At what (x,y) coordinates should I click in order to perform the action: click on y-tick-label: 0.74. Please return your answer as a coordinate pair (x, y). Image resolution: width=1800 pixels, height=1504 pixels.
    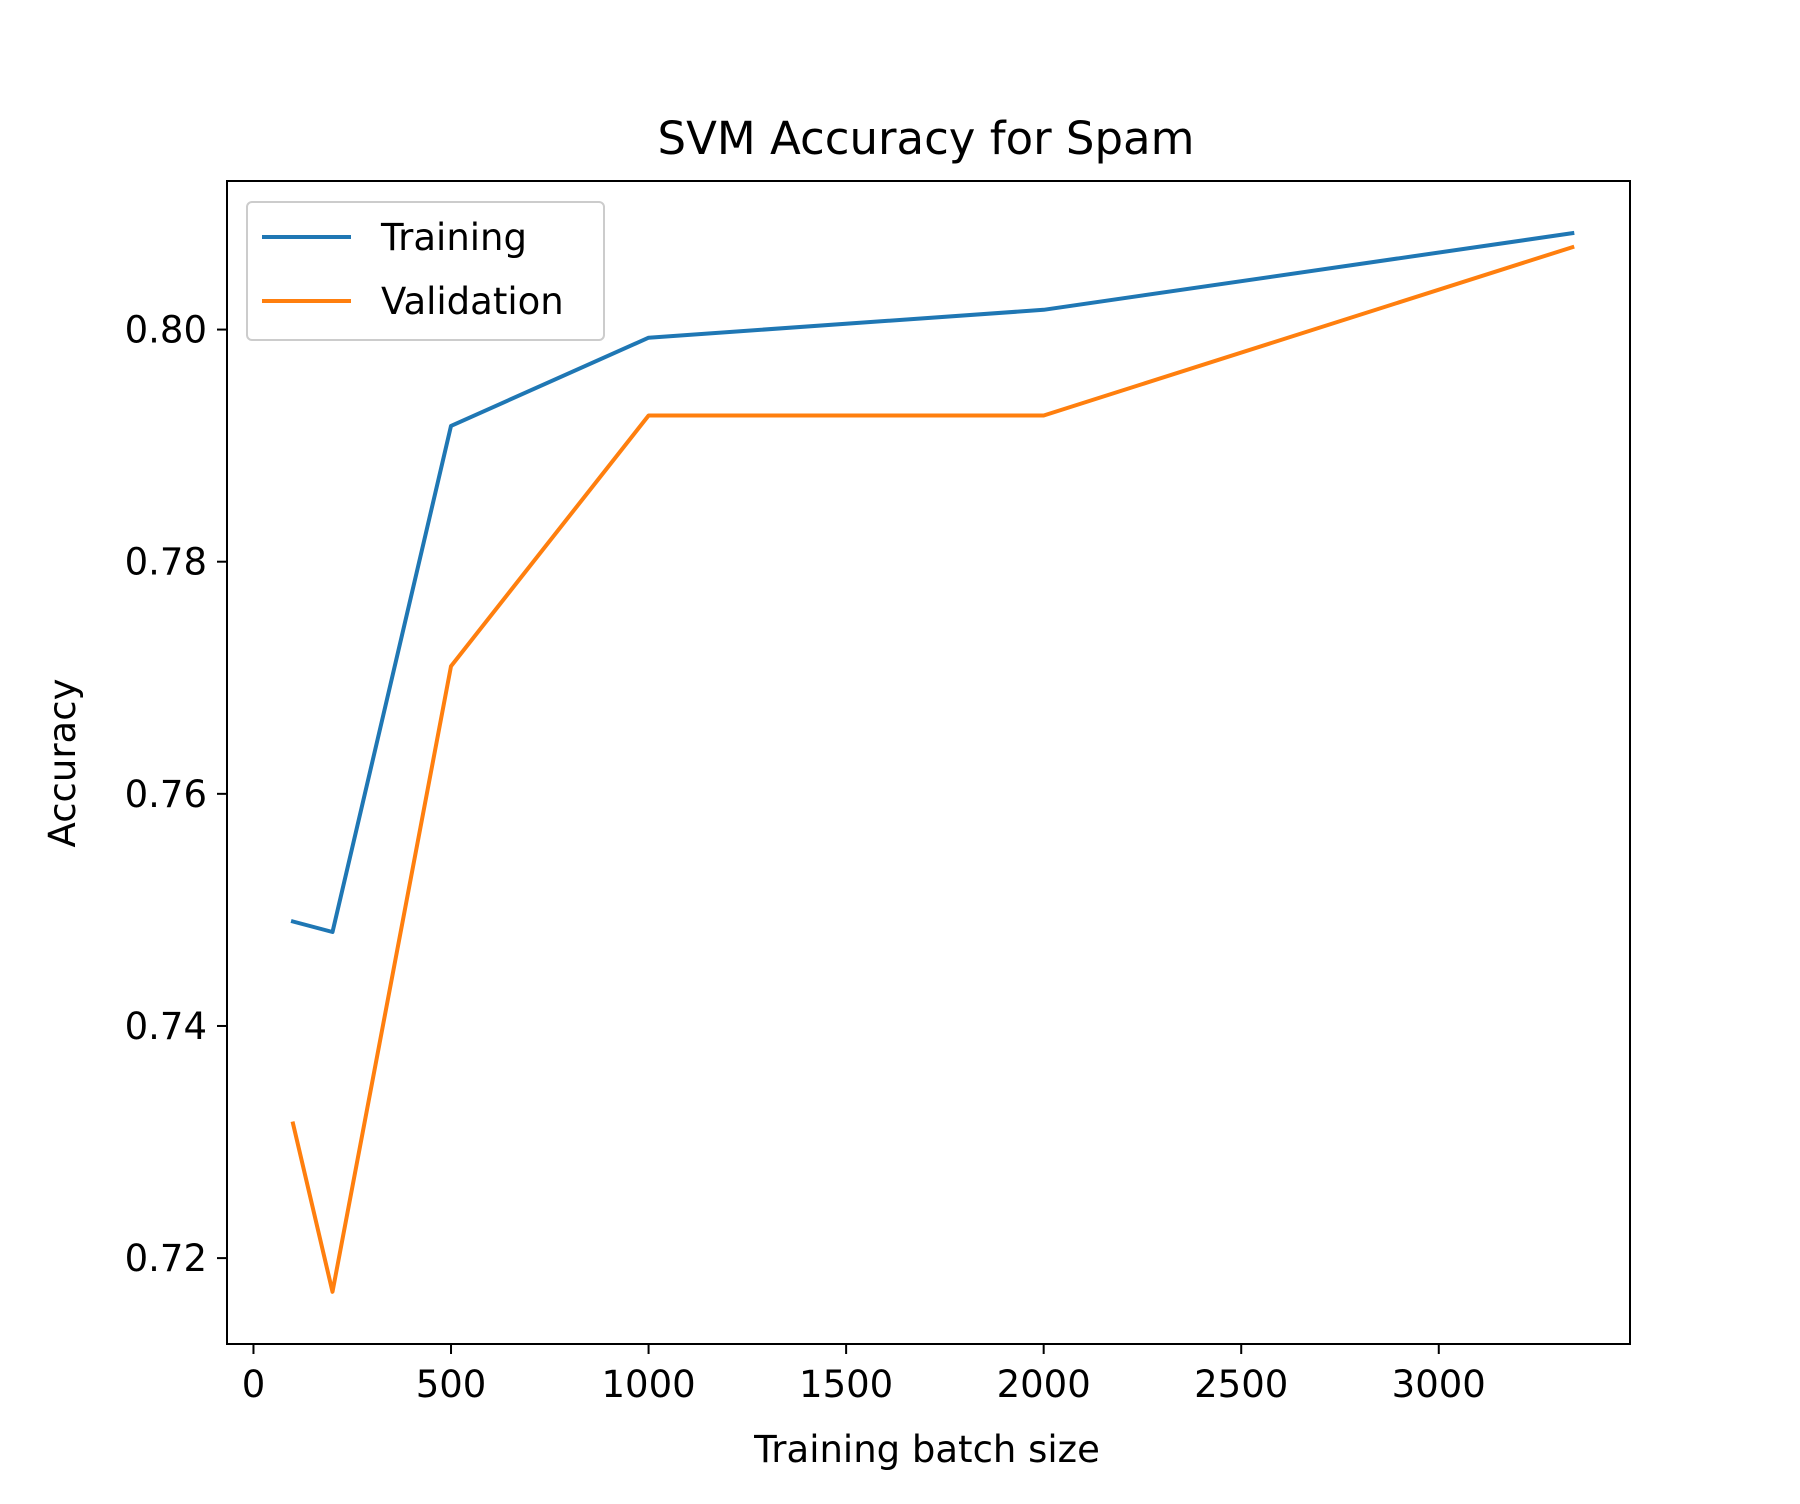
    Looking at the image, I should click on (166, 1026).